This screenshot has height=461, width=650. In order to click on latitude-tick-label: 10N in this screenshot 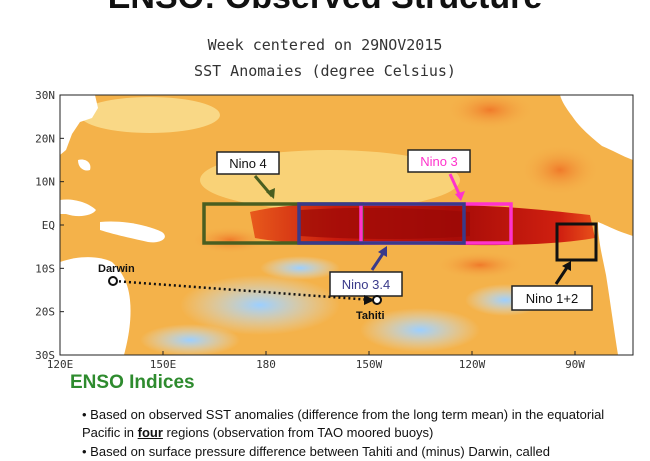, I will do `click(45, 182)`.